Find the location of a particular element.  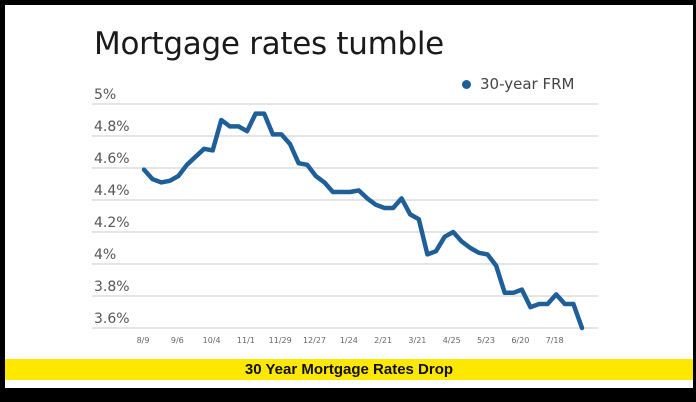

y-tick-label: 3.6% is located at coordinates (112, 319).